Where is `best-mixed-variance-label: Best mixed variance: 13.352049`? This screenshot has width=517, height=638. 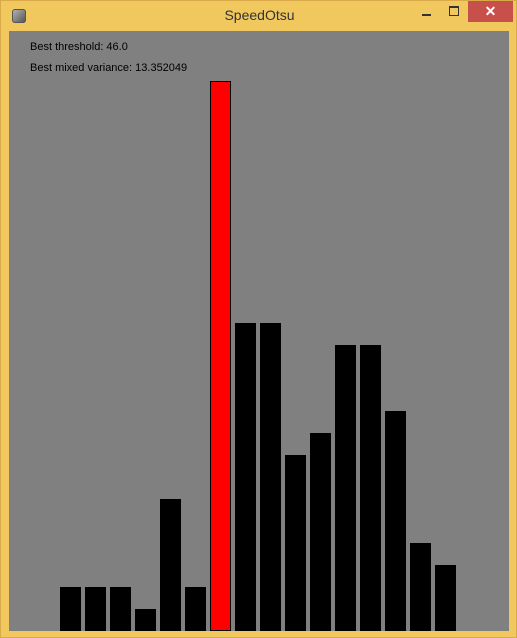 best-mixed-variance-label: Best mixed variance: 13.352049 is located at coordinates (109, 68).